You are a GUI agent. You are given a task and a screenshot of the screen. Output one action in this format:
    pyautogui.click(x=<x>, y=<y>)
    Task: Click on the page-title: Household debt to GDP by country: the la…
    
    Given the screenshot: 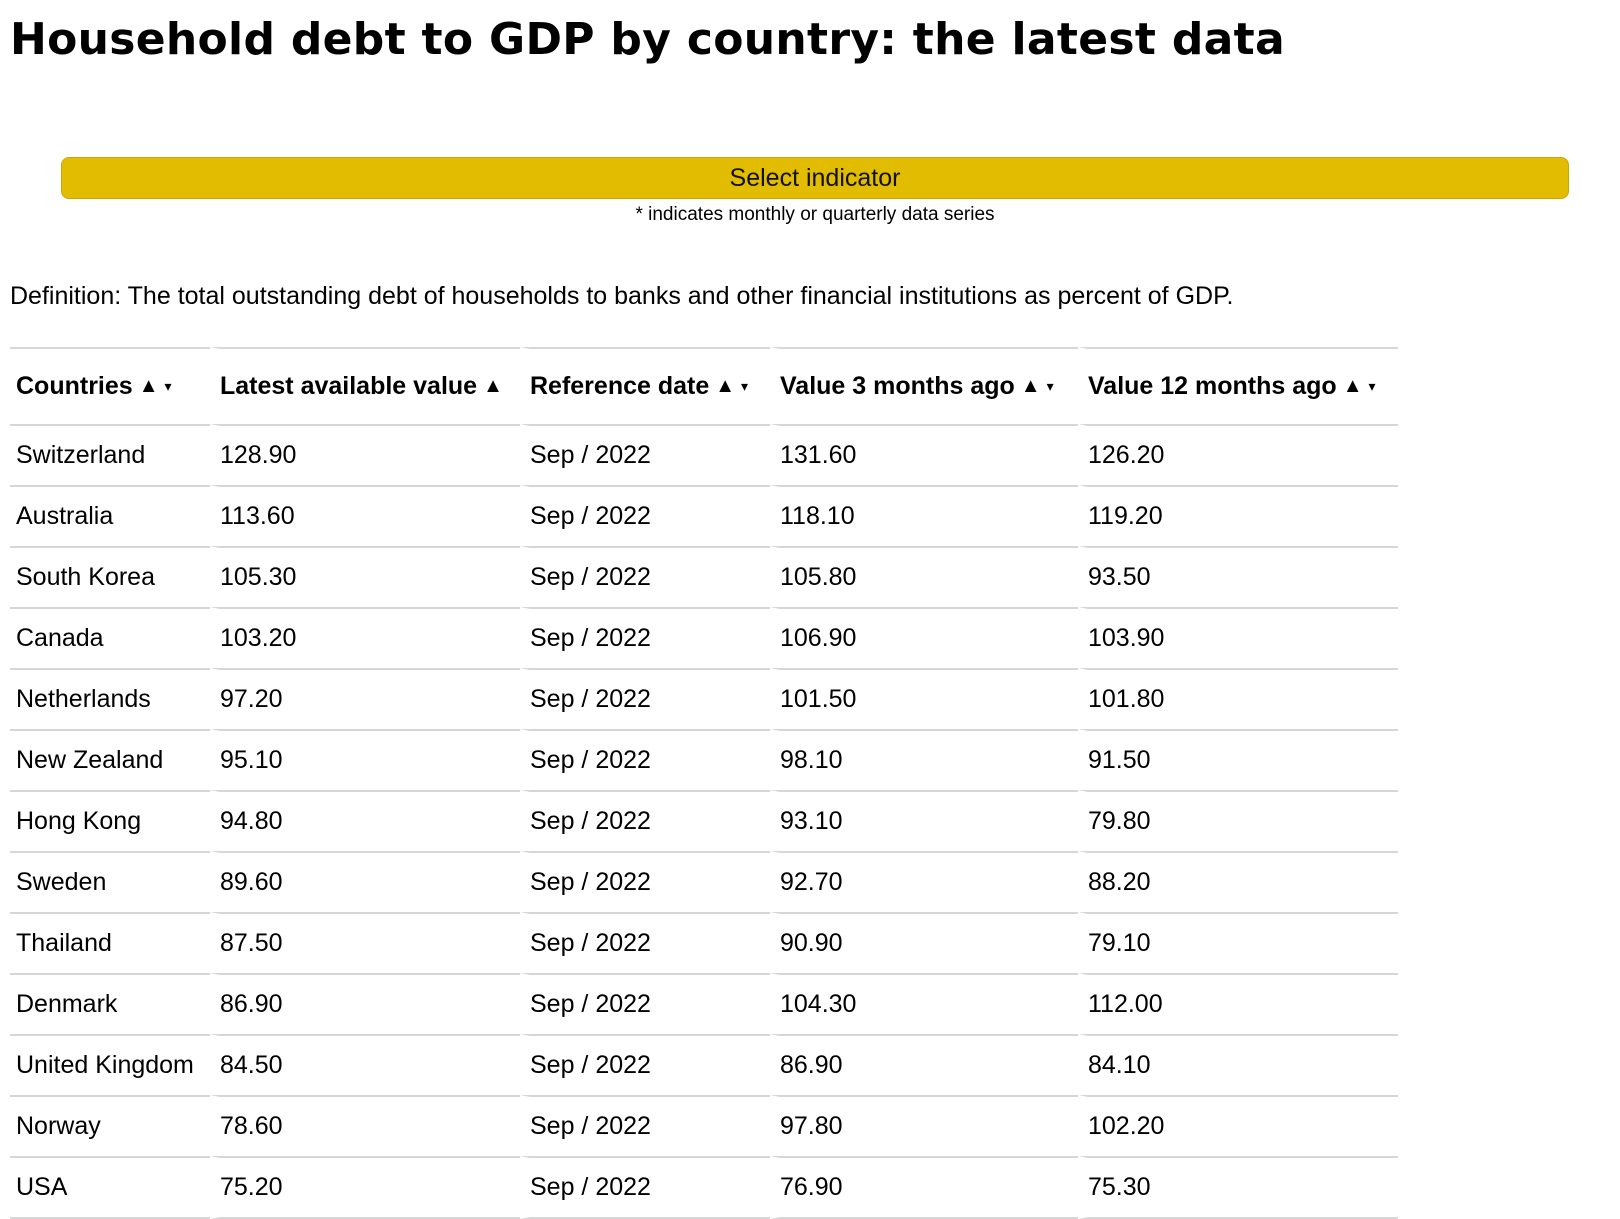 What is the action you would take?
    pyautogui.click(x=647, y=39)
    